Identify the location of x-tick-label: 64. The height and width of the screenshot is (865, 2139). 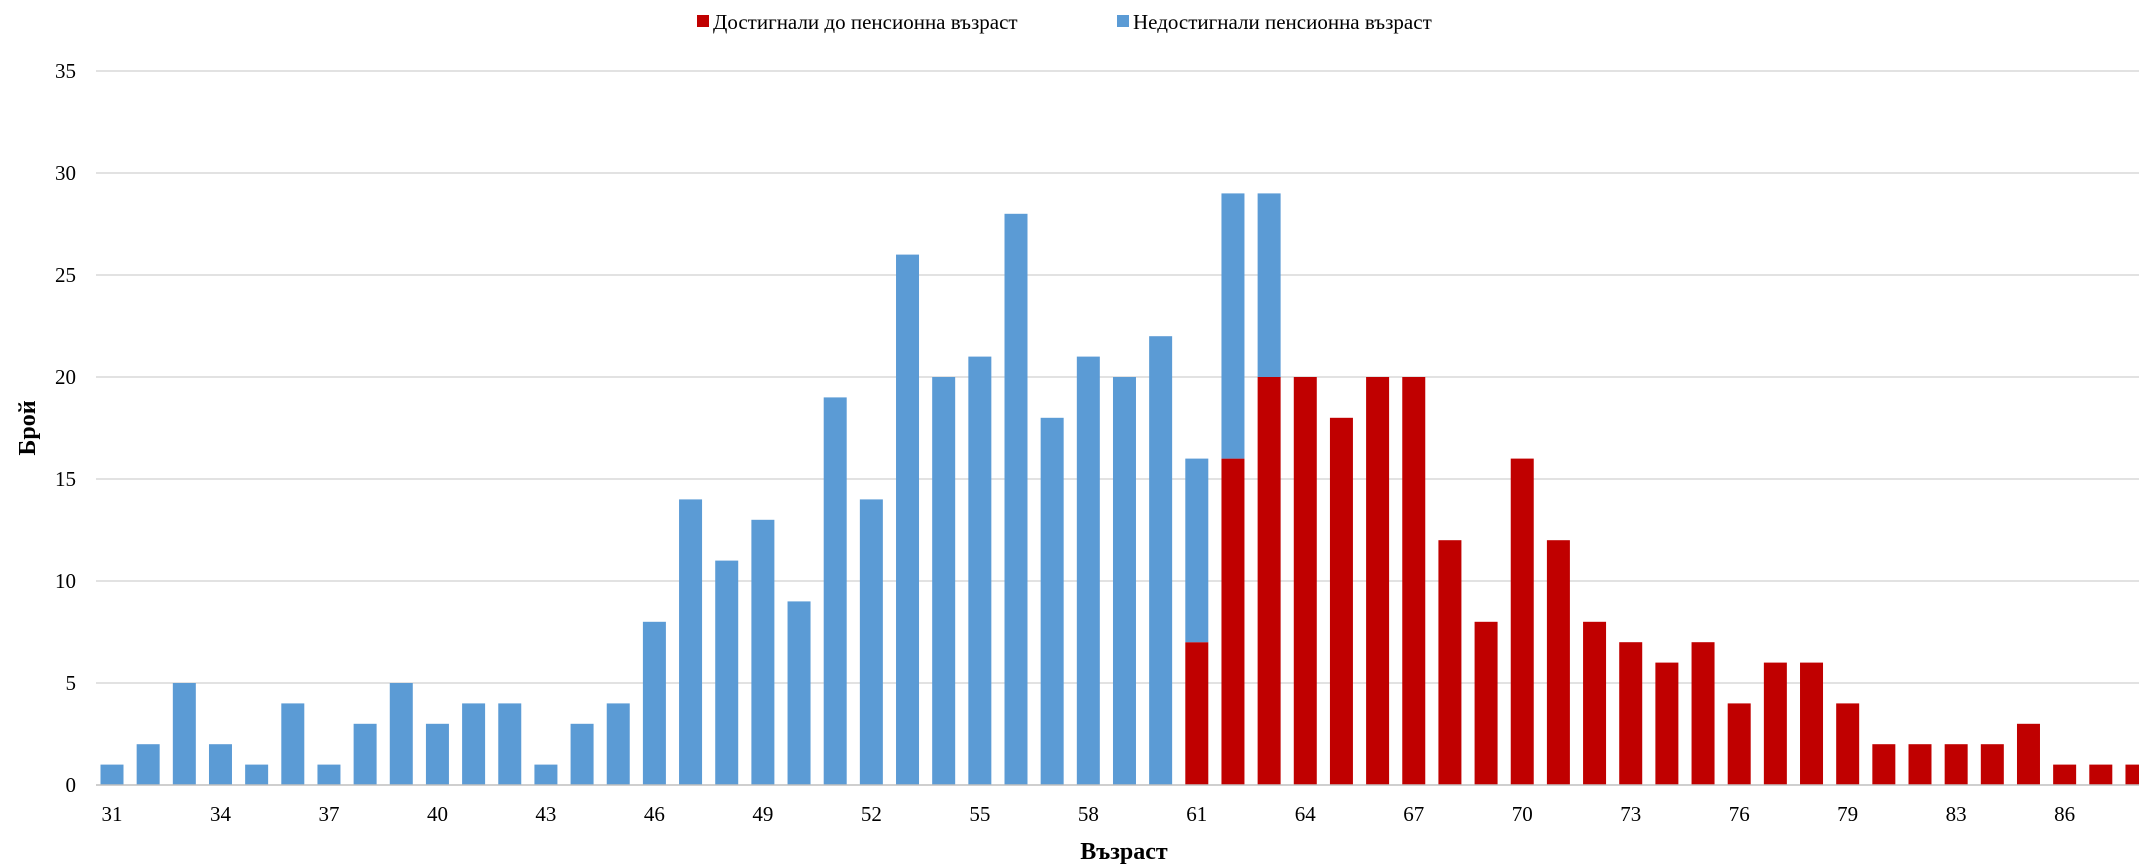
(1306, 814).